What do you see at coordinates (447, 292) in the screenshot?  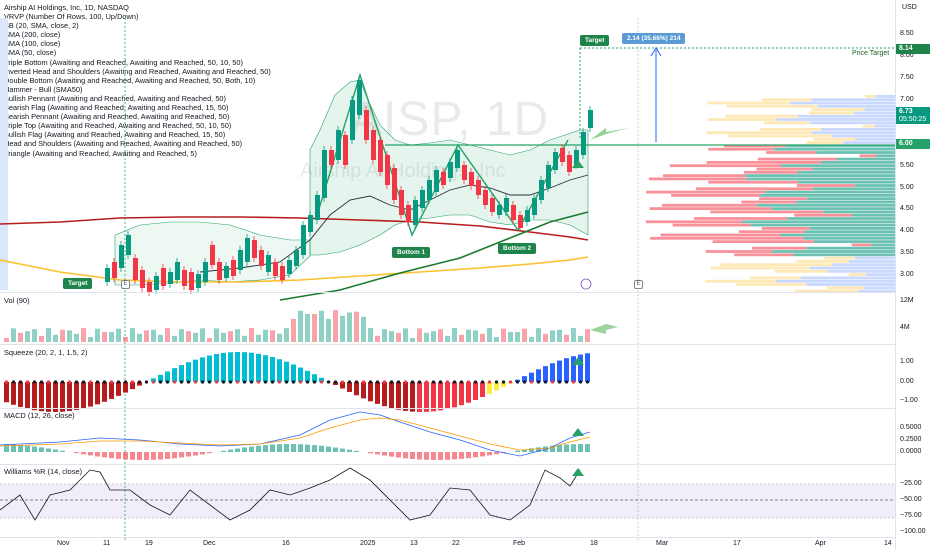 I see `pane-separator-volume` at bounding box center [447, 292].